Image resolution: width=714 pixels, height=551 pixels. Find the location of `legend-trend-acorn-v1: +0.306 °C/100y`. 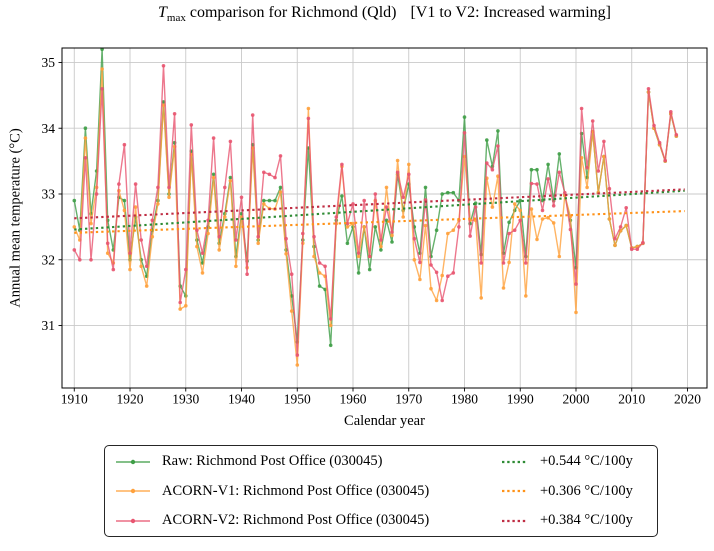

legend-trend-acorn-v1: +0.306 °C/100y is located at coordinates (562, 491).